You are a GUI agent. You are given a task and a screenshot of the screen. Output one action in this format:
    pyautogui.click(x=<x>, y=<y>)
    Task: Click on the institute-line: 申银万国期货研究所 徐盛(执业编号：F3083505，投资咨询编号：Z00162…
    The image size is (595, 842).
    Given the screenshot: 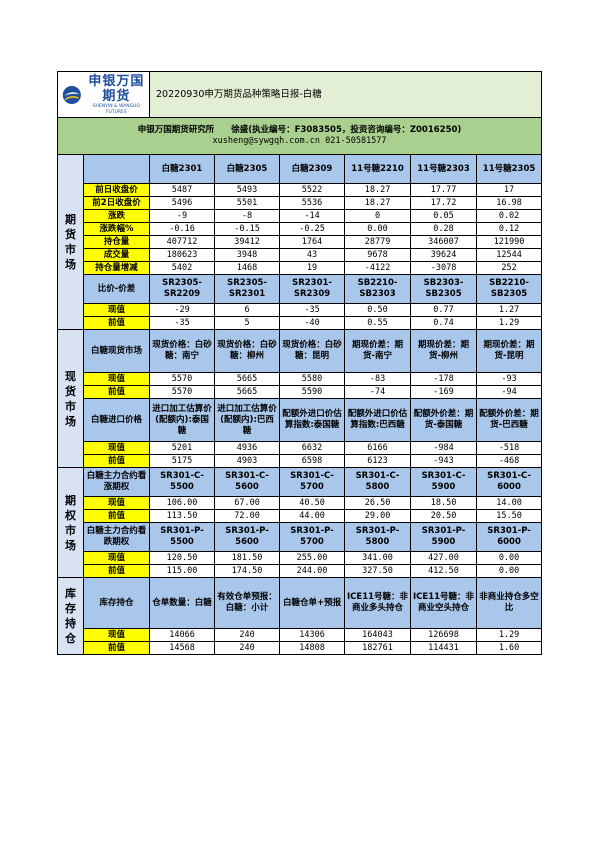 What is the action you would take?
    pyautogui.click(x=299, y=130)
    